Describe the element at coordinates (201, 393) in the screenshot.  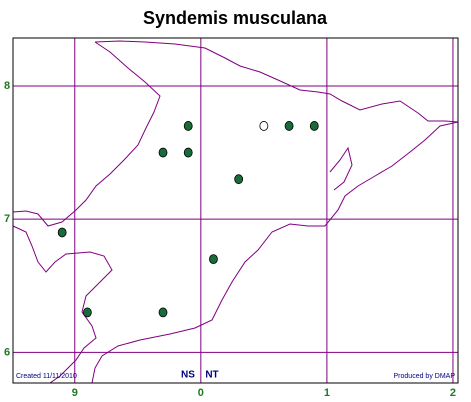
I see `x-tick-label: 0` at that location.